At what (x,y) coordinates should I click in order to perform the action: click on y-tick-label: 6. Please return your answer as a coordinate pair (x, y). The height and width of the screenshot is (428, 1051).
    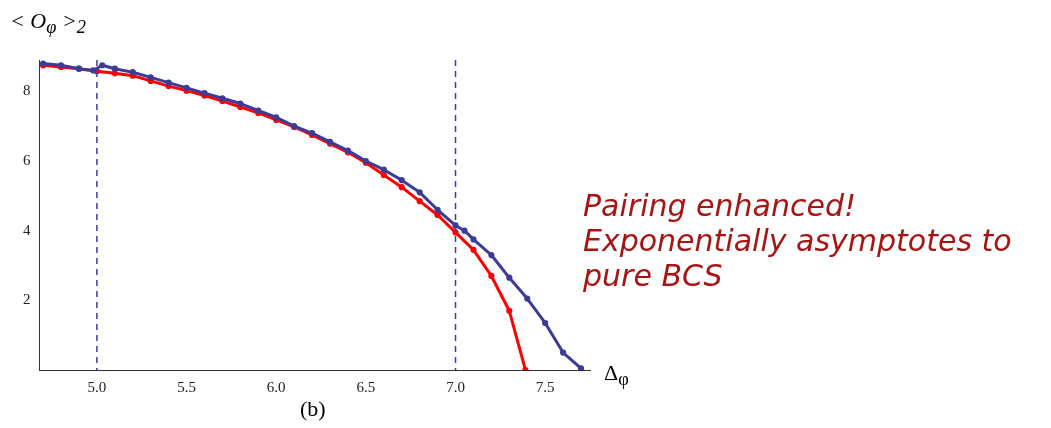
    Looking at the image, I should click on (27, 159).